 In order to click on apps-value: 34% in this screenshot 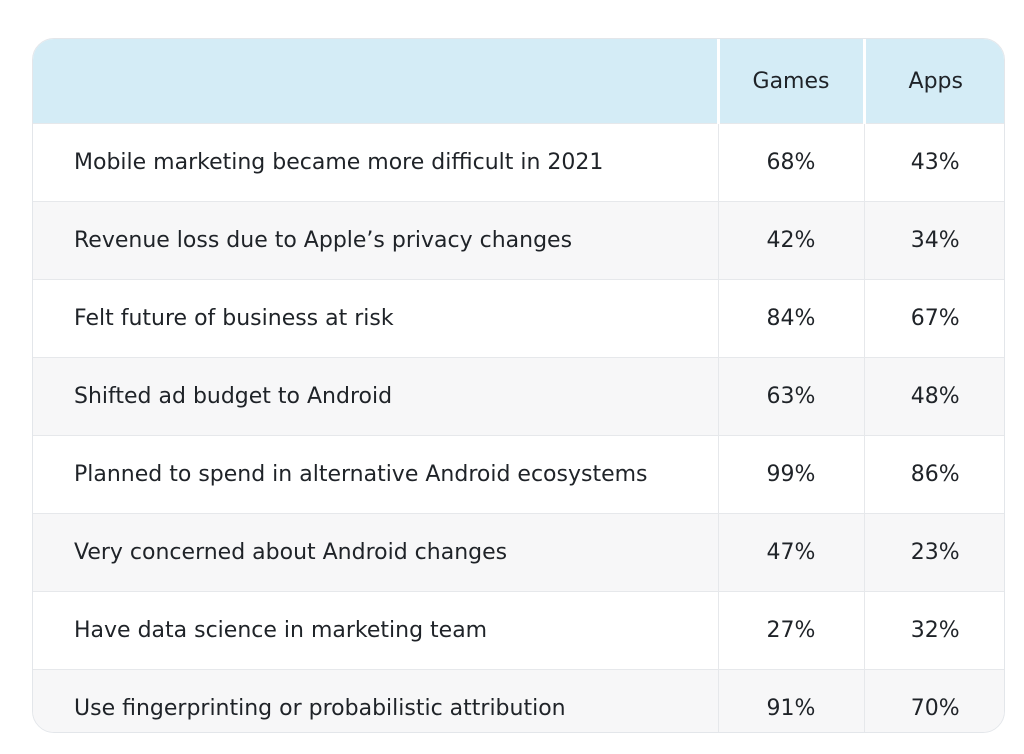, I will do `click(934, 240)`.